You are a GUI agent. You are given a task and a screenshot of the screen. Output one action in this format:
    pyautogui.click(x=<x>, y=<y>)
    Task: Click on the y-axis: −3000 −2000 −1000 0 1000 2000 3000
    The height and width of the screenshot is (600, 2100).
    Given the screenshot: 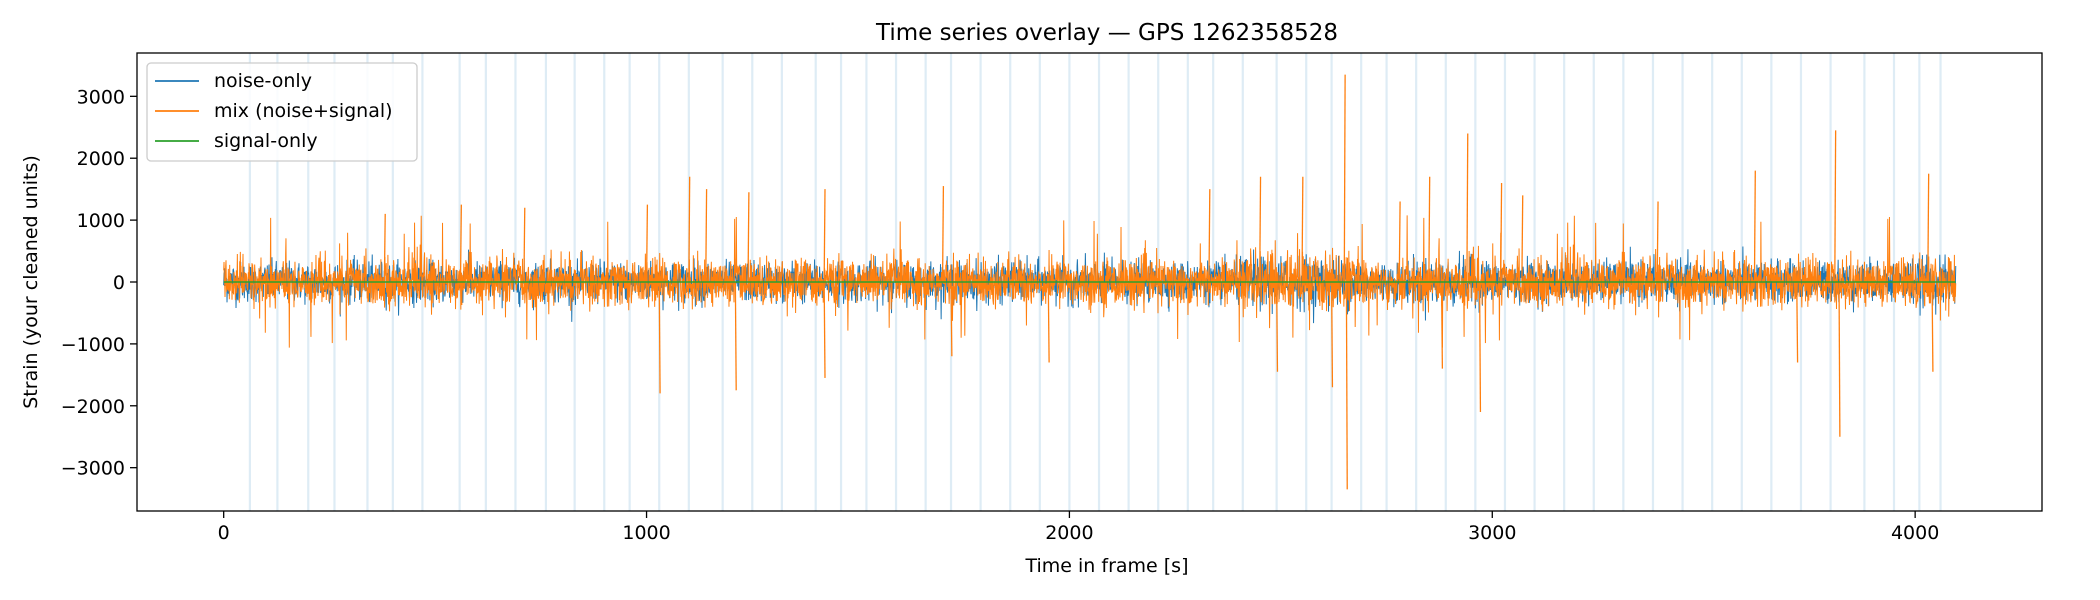 What is the action you would take?
    pyautogui.click(x=99, y=283)
    